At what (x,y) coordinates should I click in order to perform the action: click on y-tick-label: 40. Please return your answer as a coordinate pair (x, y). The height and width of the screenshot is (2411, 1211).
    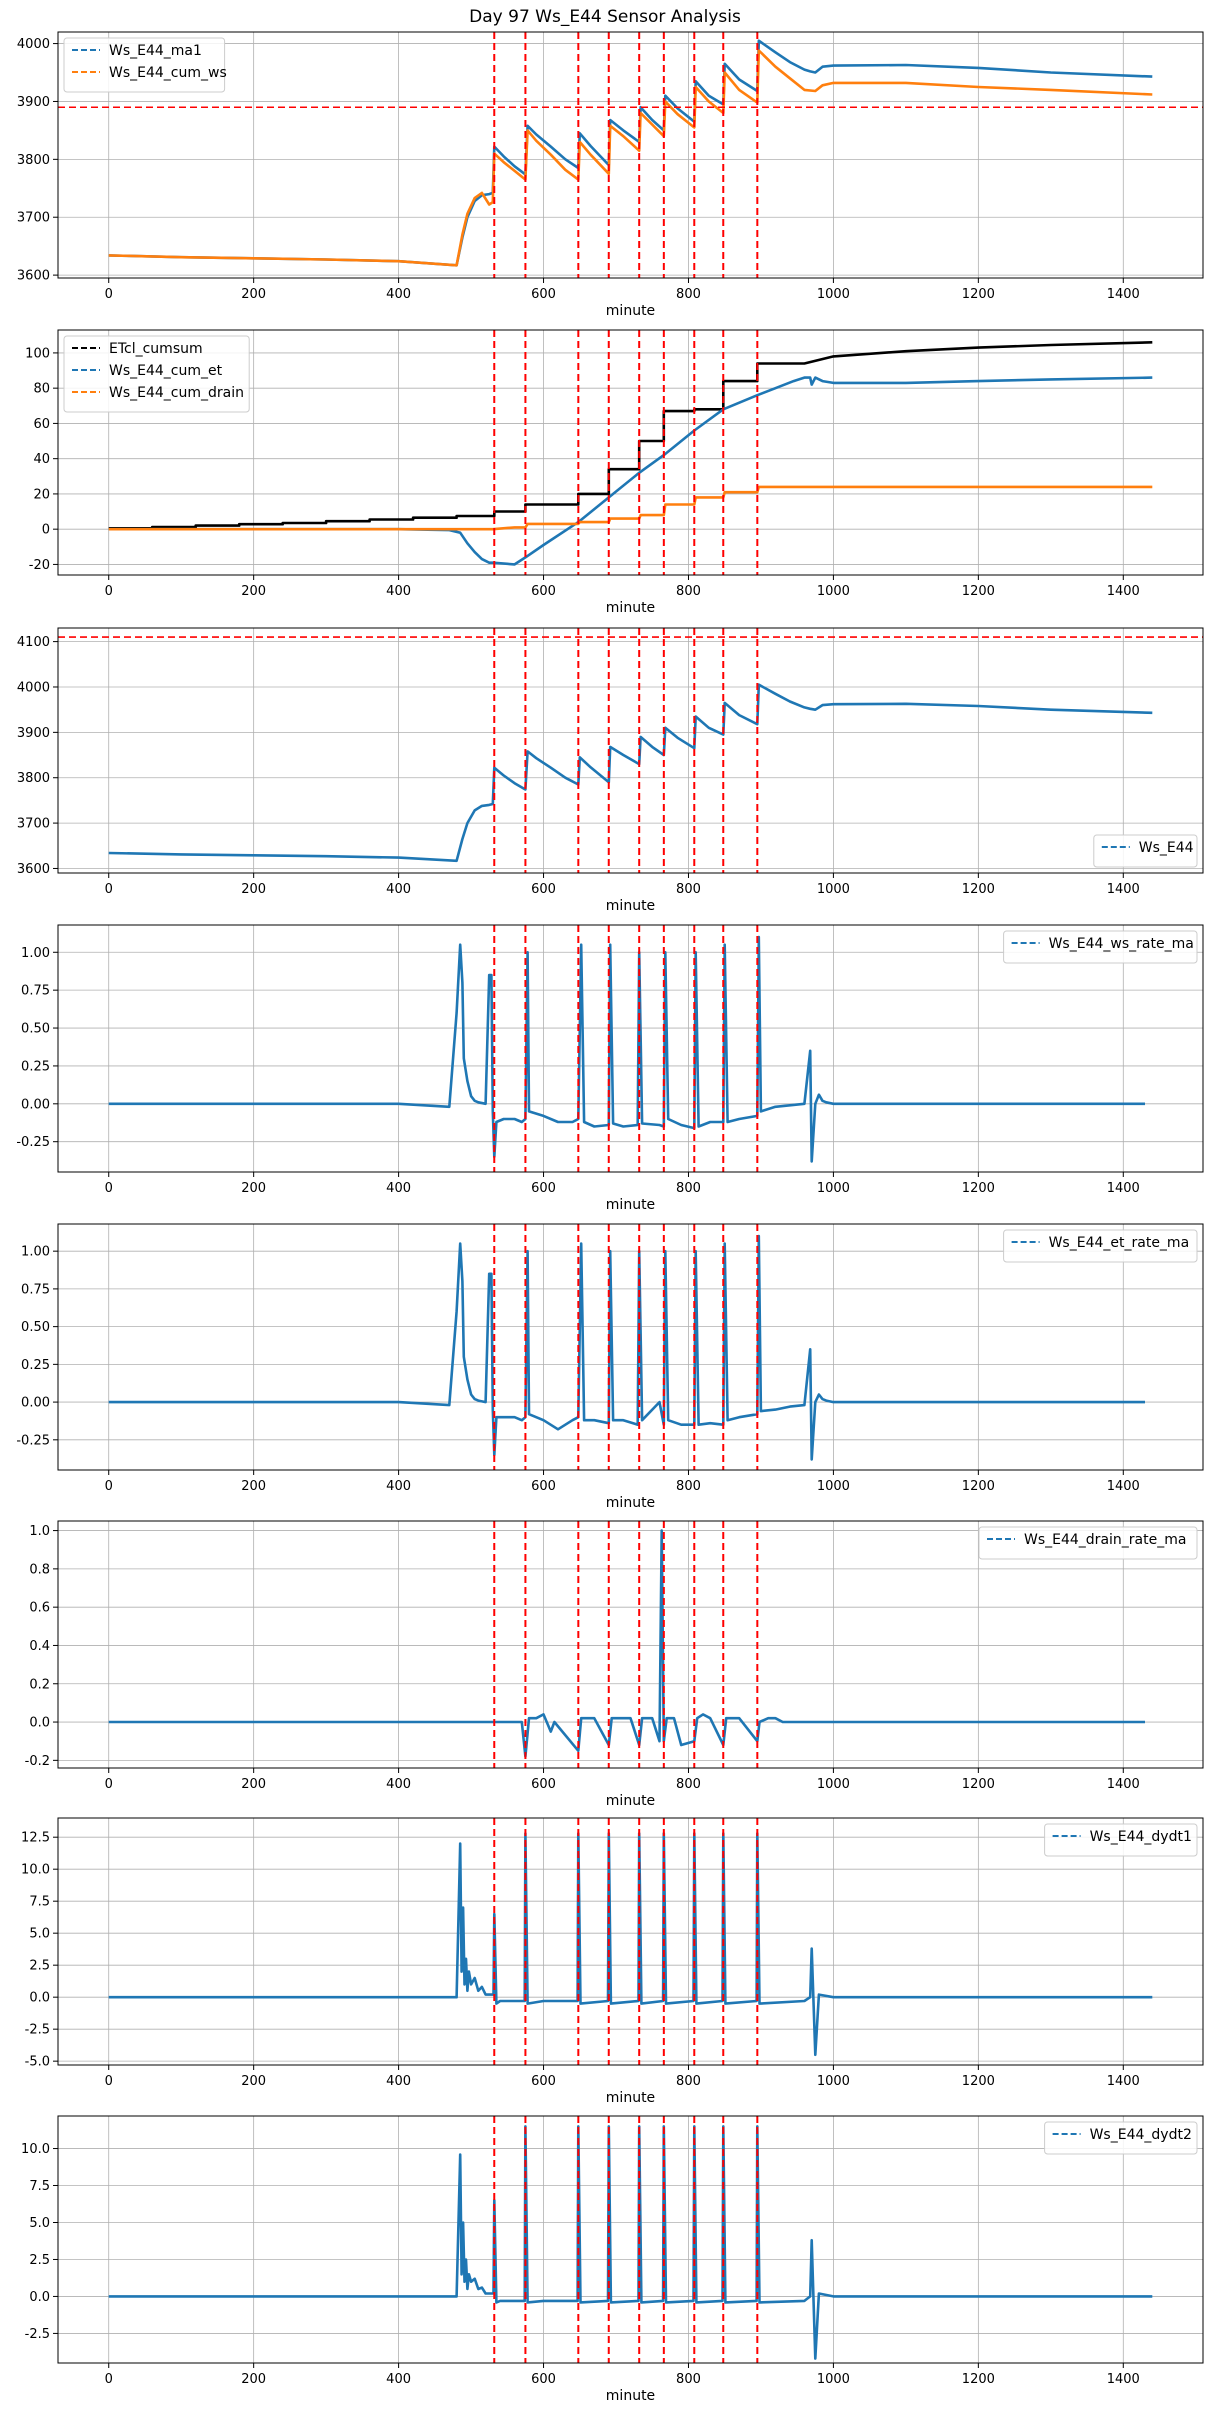
    Looking at the image, I should click on (41, 459).